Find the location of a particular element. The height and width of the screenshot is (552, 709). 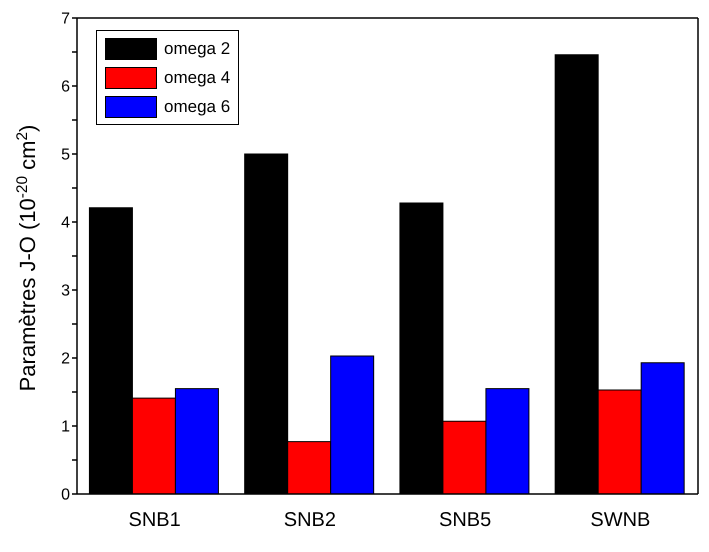

y-tick-label: 5 is located at coordinates (65, 155).